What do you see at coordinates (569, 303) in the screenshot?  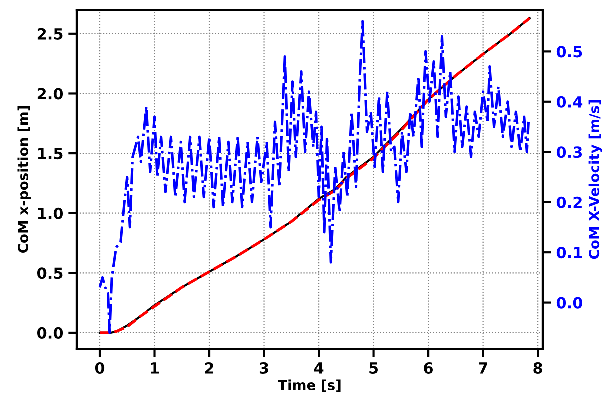 I see `y2-tick-label: 0.0` at bounding box center [569, 303].